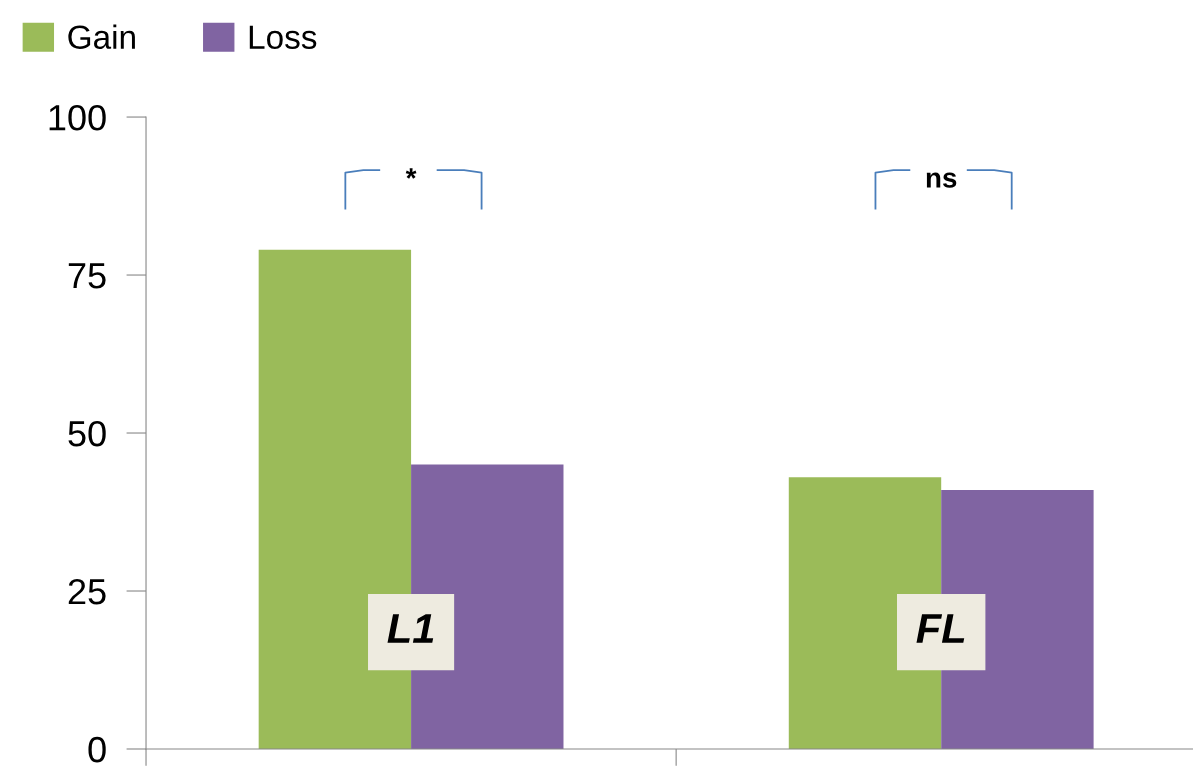 This screenshot has height=766, width=1193. Describe the element at coordinates (283, 37) in the screenshot. I see `legend-label: Loss` at that location.